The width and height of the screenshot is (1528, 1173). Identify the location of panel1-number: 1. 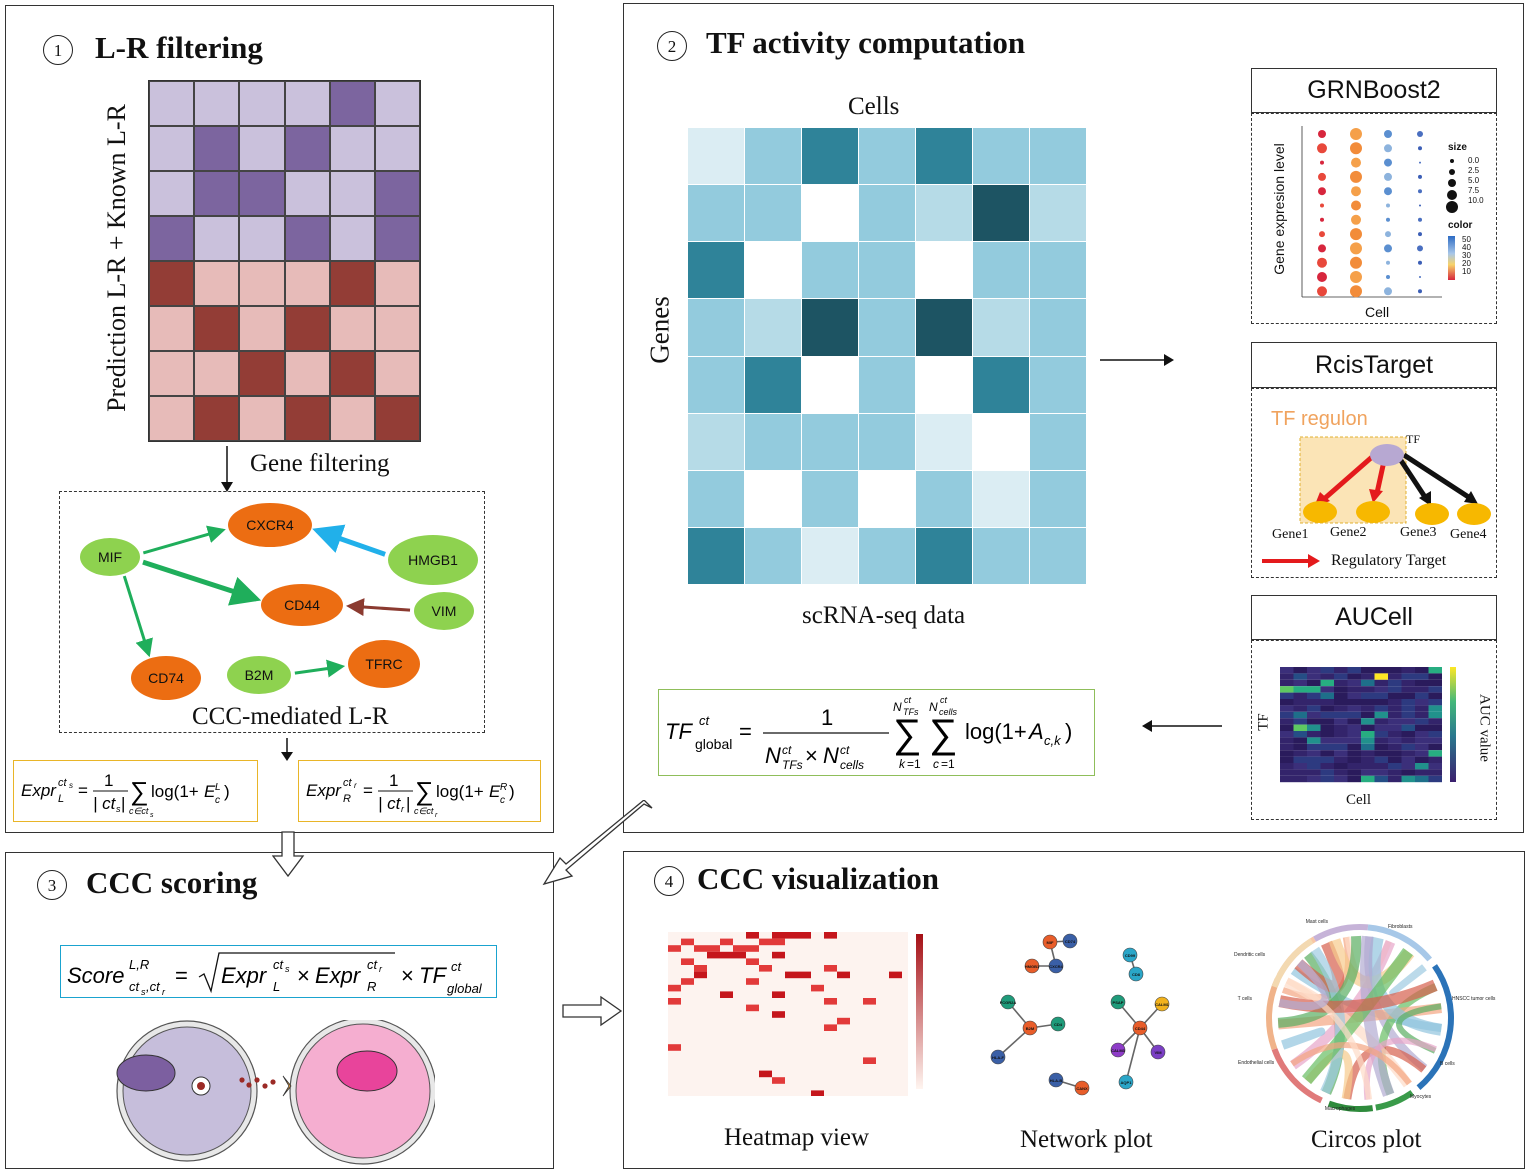
(58, 50).